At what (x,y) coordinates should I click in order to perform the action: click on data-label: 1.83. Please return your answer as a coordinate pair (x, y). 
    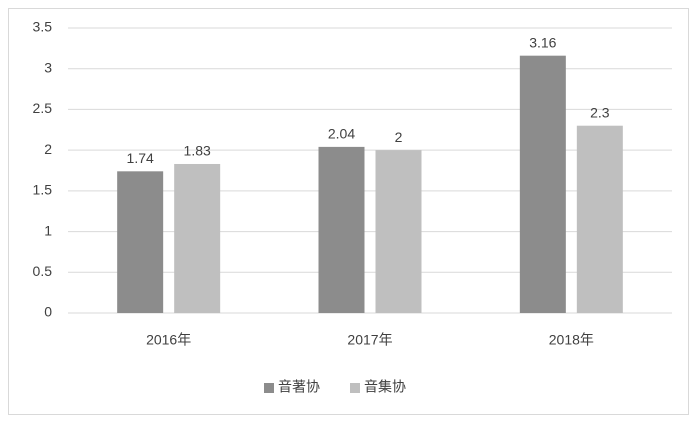
    Looking at the image, I should click on (197, 151).